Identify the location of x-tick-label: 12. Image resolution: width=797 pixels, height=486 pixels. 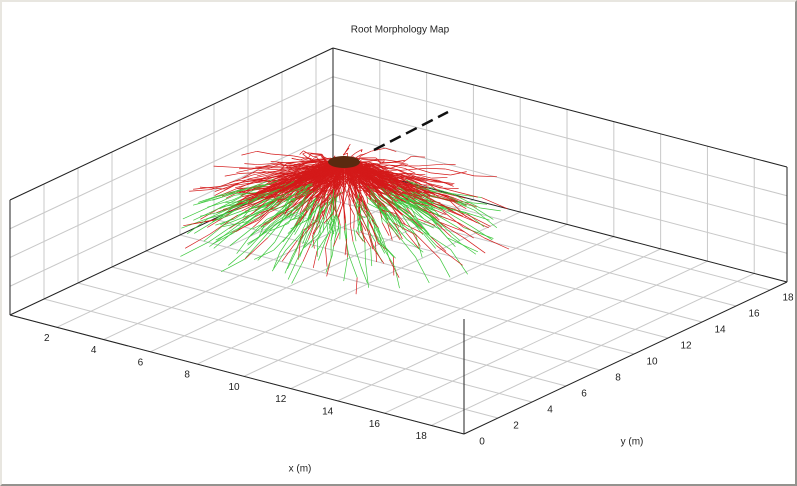
(281, 399).